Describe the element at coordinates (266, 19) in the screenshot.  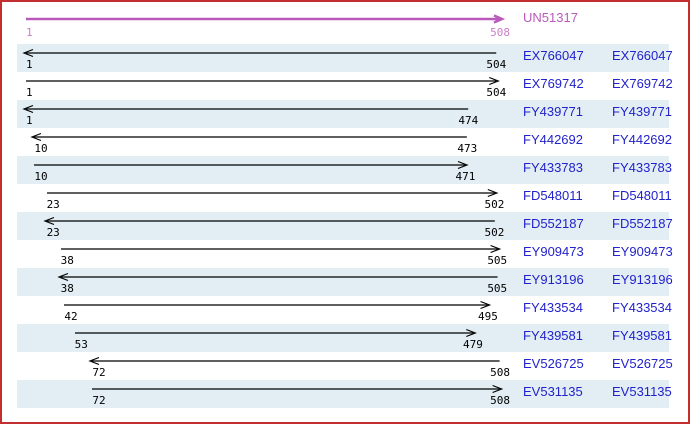
I see `reference-arrow` at that location.